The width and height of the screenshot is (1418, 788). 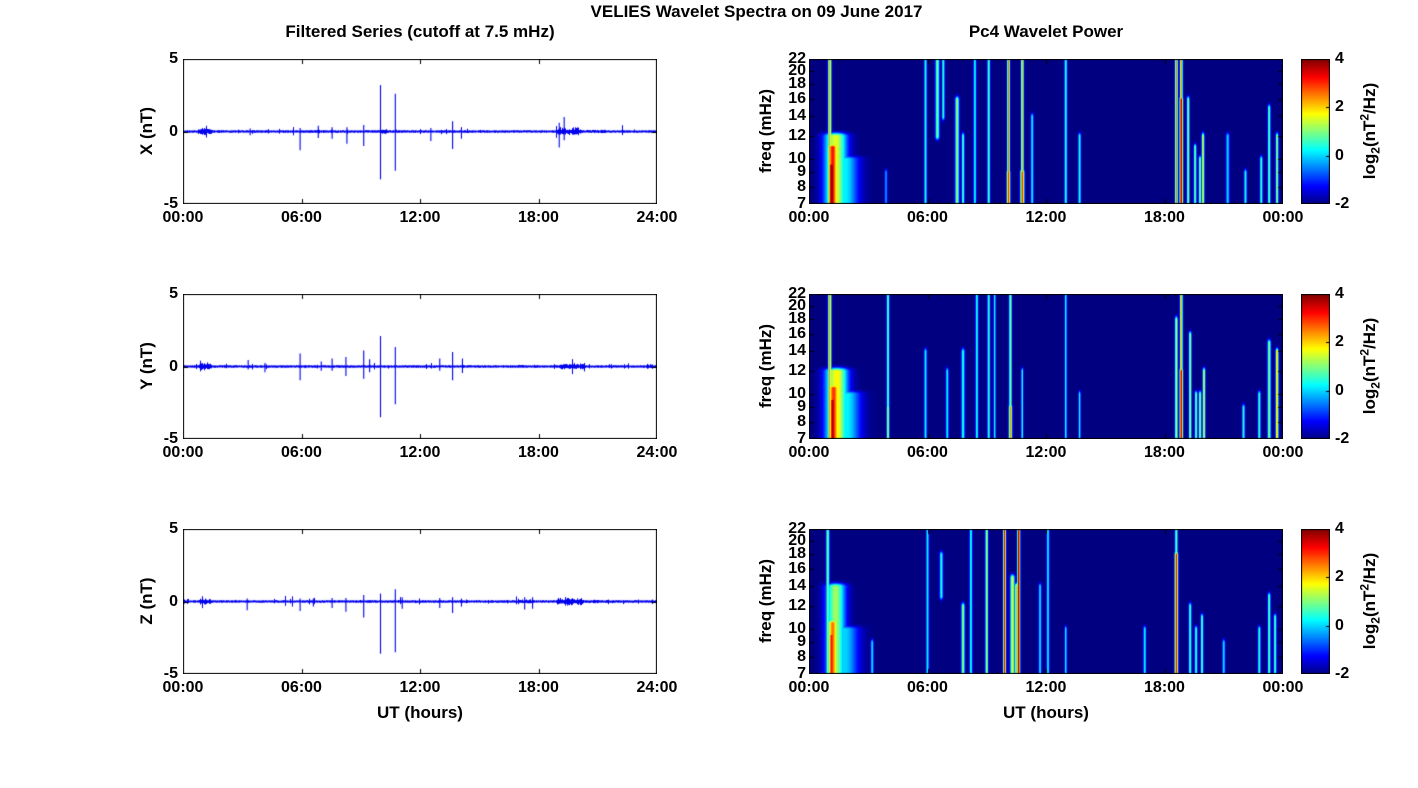 What do you see at coordinates (1315, 131) in the screenshot?
I see `colorbar-x-gradient` at bounding box center [1315, 131].